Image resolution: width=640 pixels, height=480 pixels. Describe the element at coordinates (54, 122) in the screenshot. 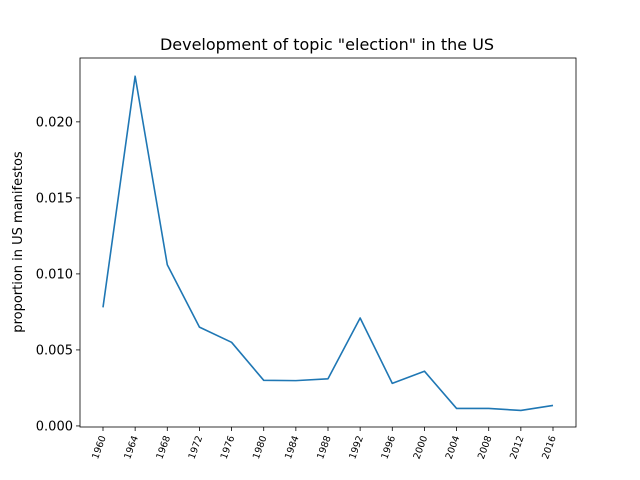

I see `y-tick-label: 0.020` at that location.